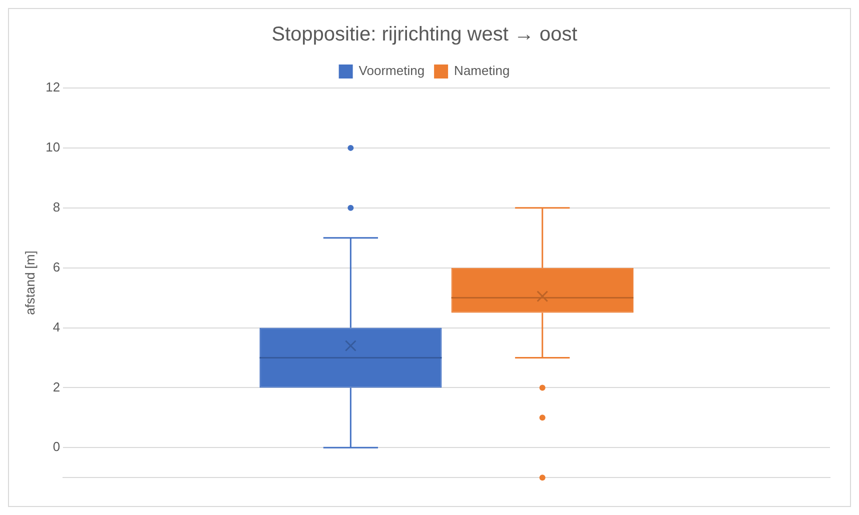 This screenshot has width=859, height=515. I want to click on y-tick-label: 12, so click(53, 87).